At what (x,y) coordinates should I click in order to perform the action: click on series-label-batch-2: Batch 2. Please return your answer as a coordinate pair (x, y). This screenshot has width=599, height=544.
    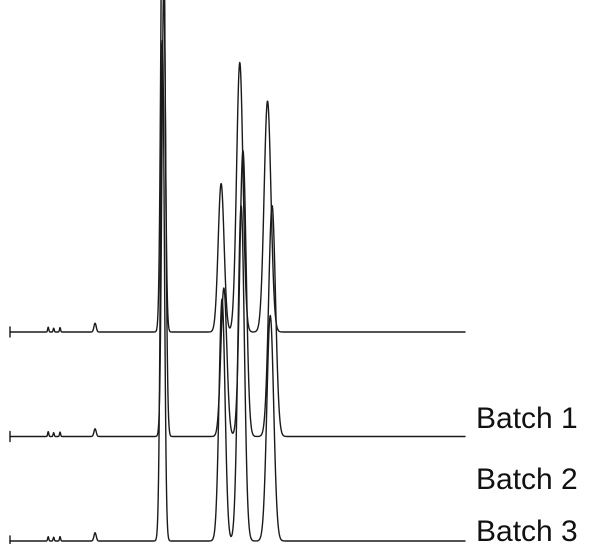
    Looking at the image, I should click on (527, 479).